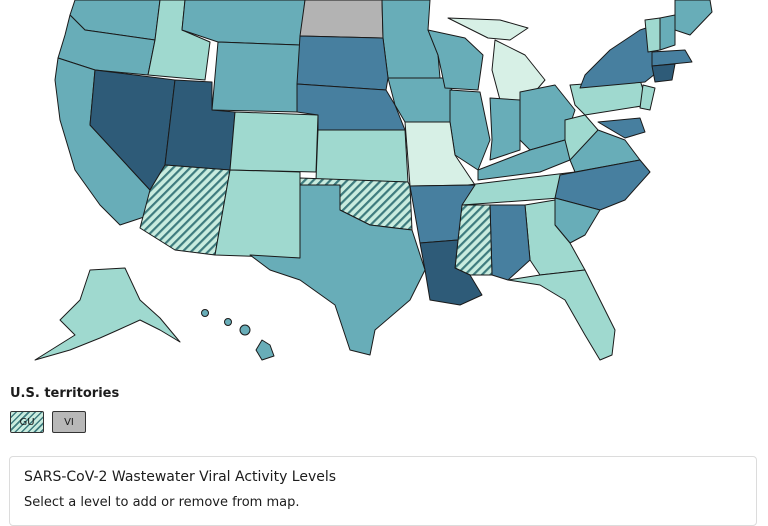 This screenshot has width=768, height=526. I want to click on territories-row: GU VI, so click(64, 422).